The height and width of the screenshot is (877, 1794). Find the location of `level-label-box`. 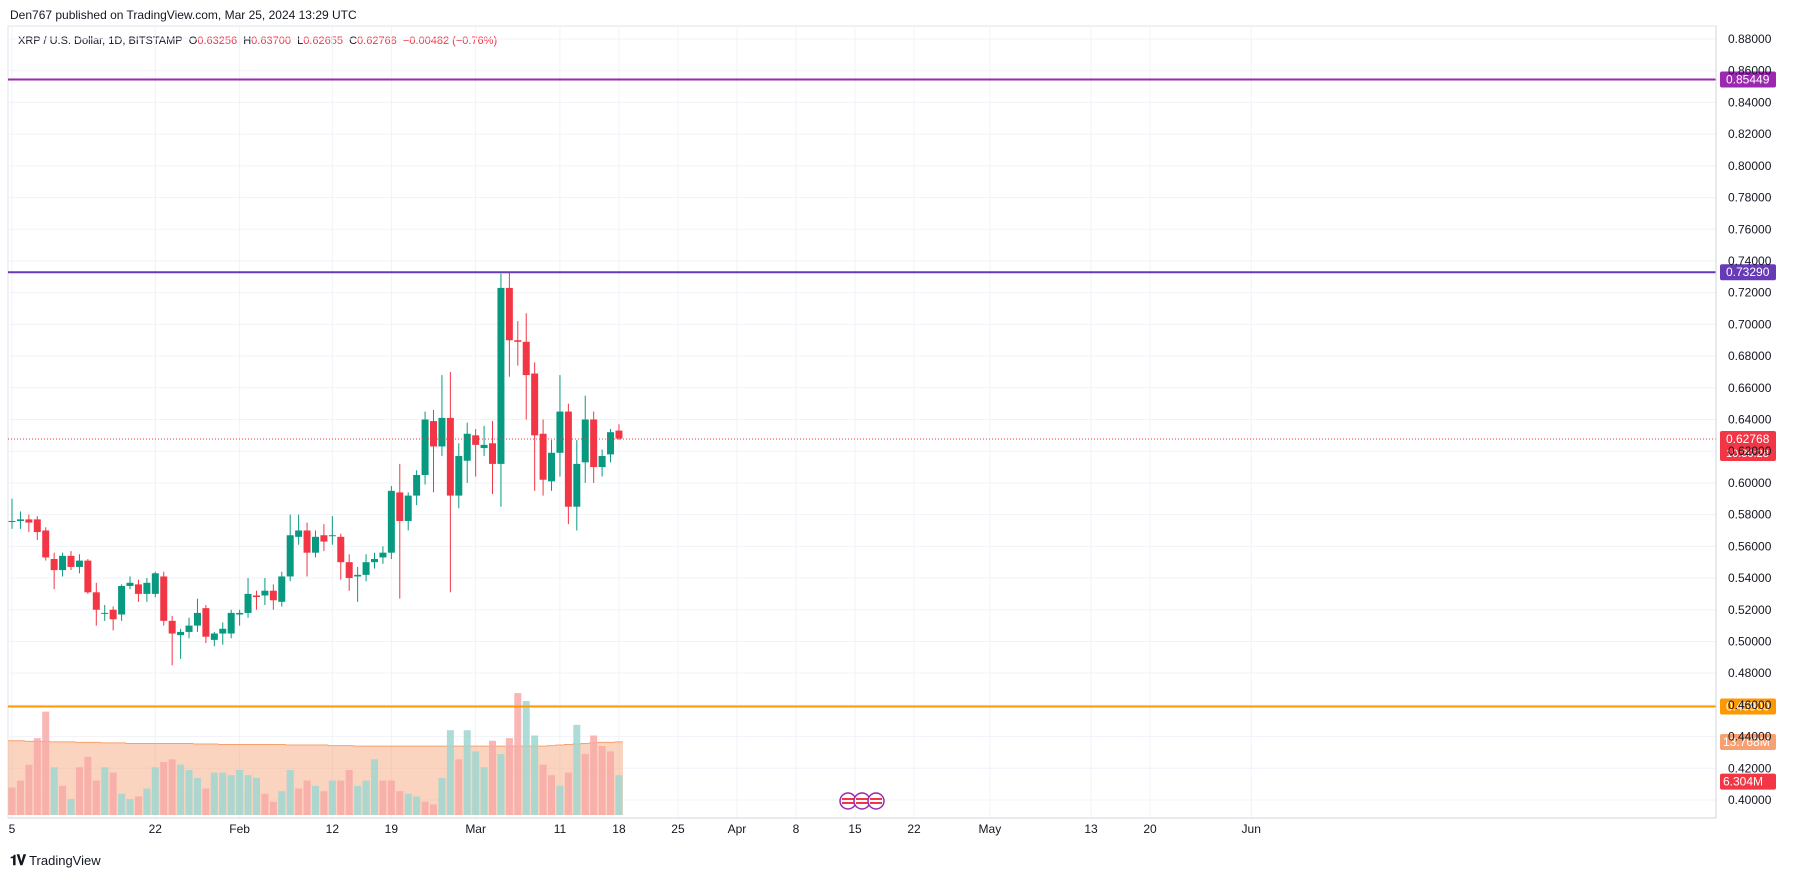

level-label-box is located at coordinates (1748, 272).